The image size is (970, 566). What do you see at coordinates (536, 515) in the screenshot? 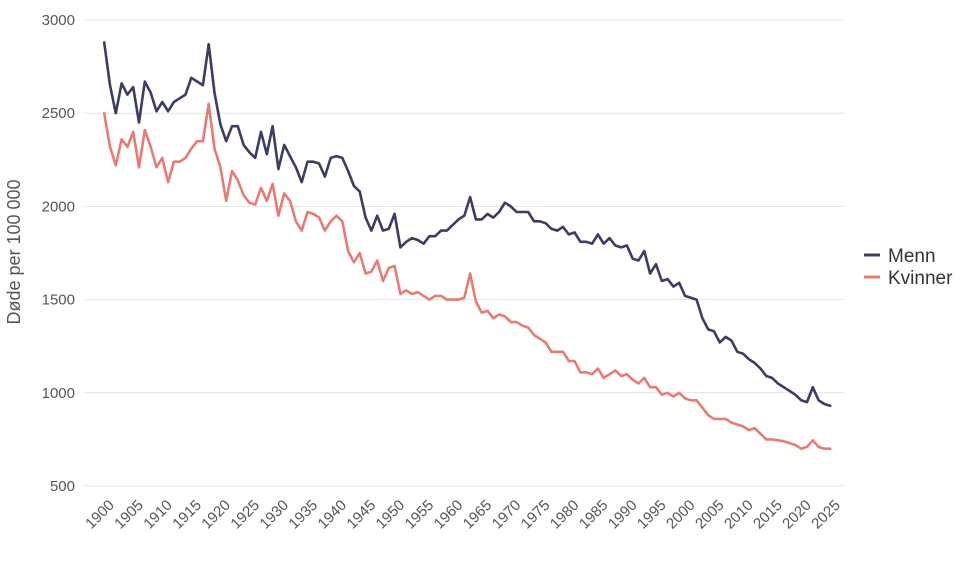
I see `x-tick-label: 1975` at bounding box center [536, 515].